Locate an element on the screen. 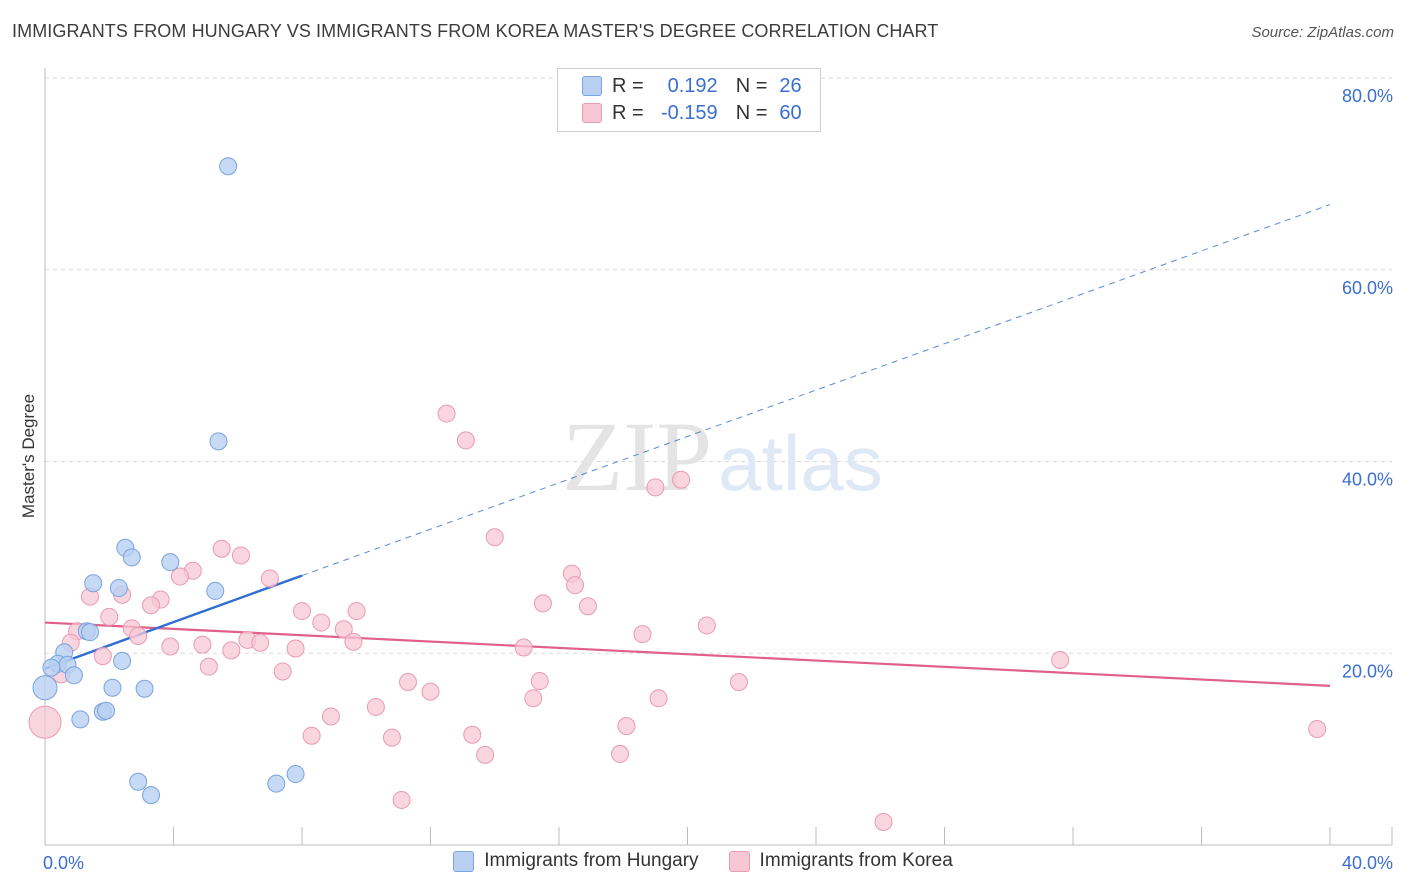 Image resolution: width=1406 pixels, height=892 pixels. hungary-swatch is located at coordinates (592, 86).